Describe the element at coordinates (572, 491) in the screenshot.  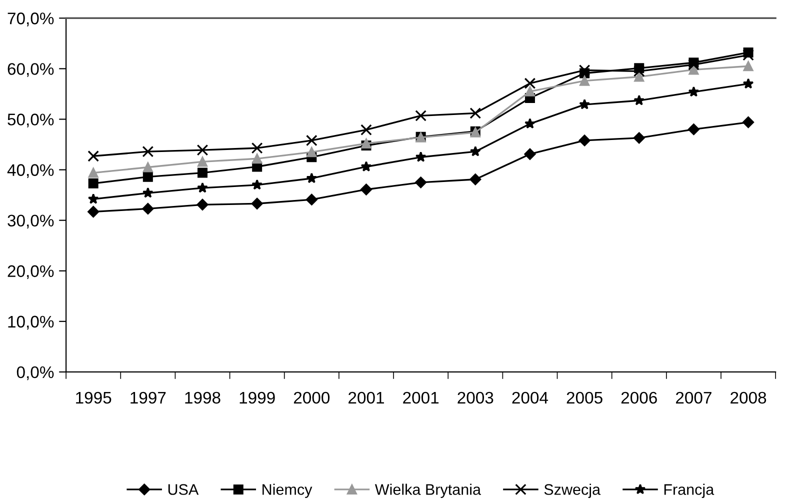
I see `legend-label: Szwecja` at that location.